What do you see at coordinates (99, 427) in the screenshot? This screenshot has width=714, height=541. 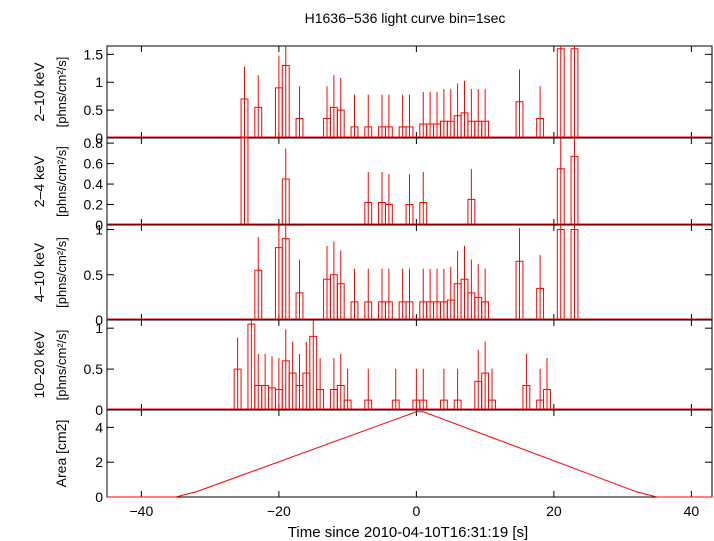 I see `y-tick-label: 4` at bounding box center [99, 427].